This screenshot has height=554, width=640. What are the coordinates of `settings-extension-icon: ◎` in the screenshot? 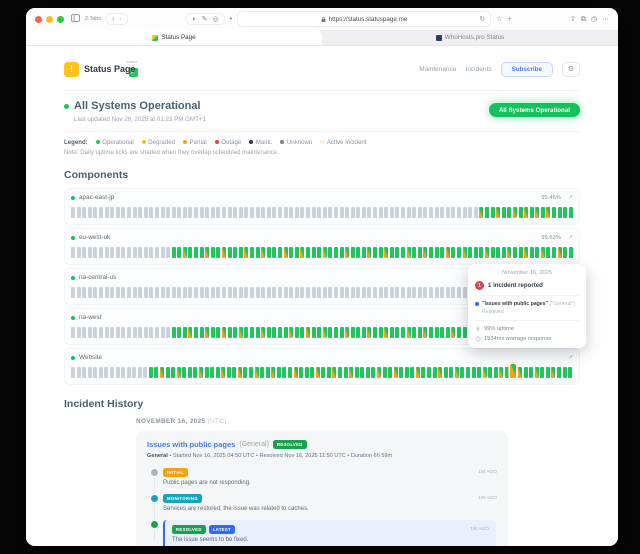 It's located at (215, 19).